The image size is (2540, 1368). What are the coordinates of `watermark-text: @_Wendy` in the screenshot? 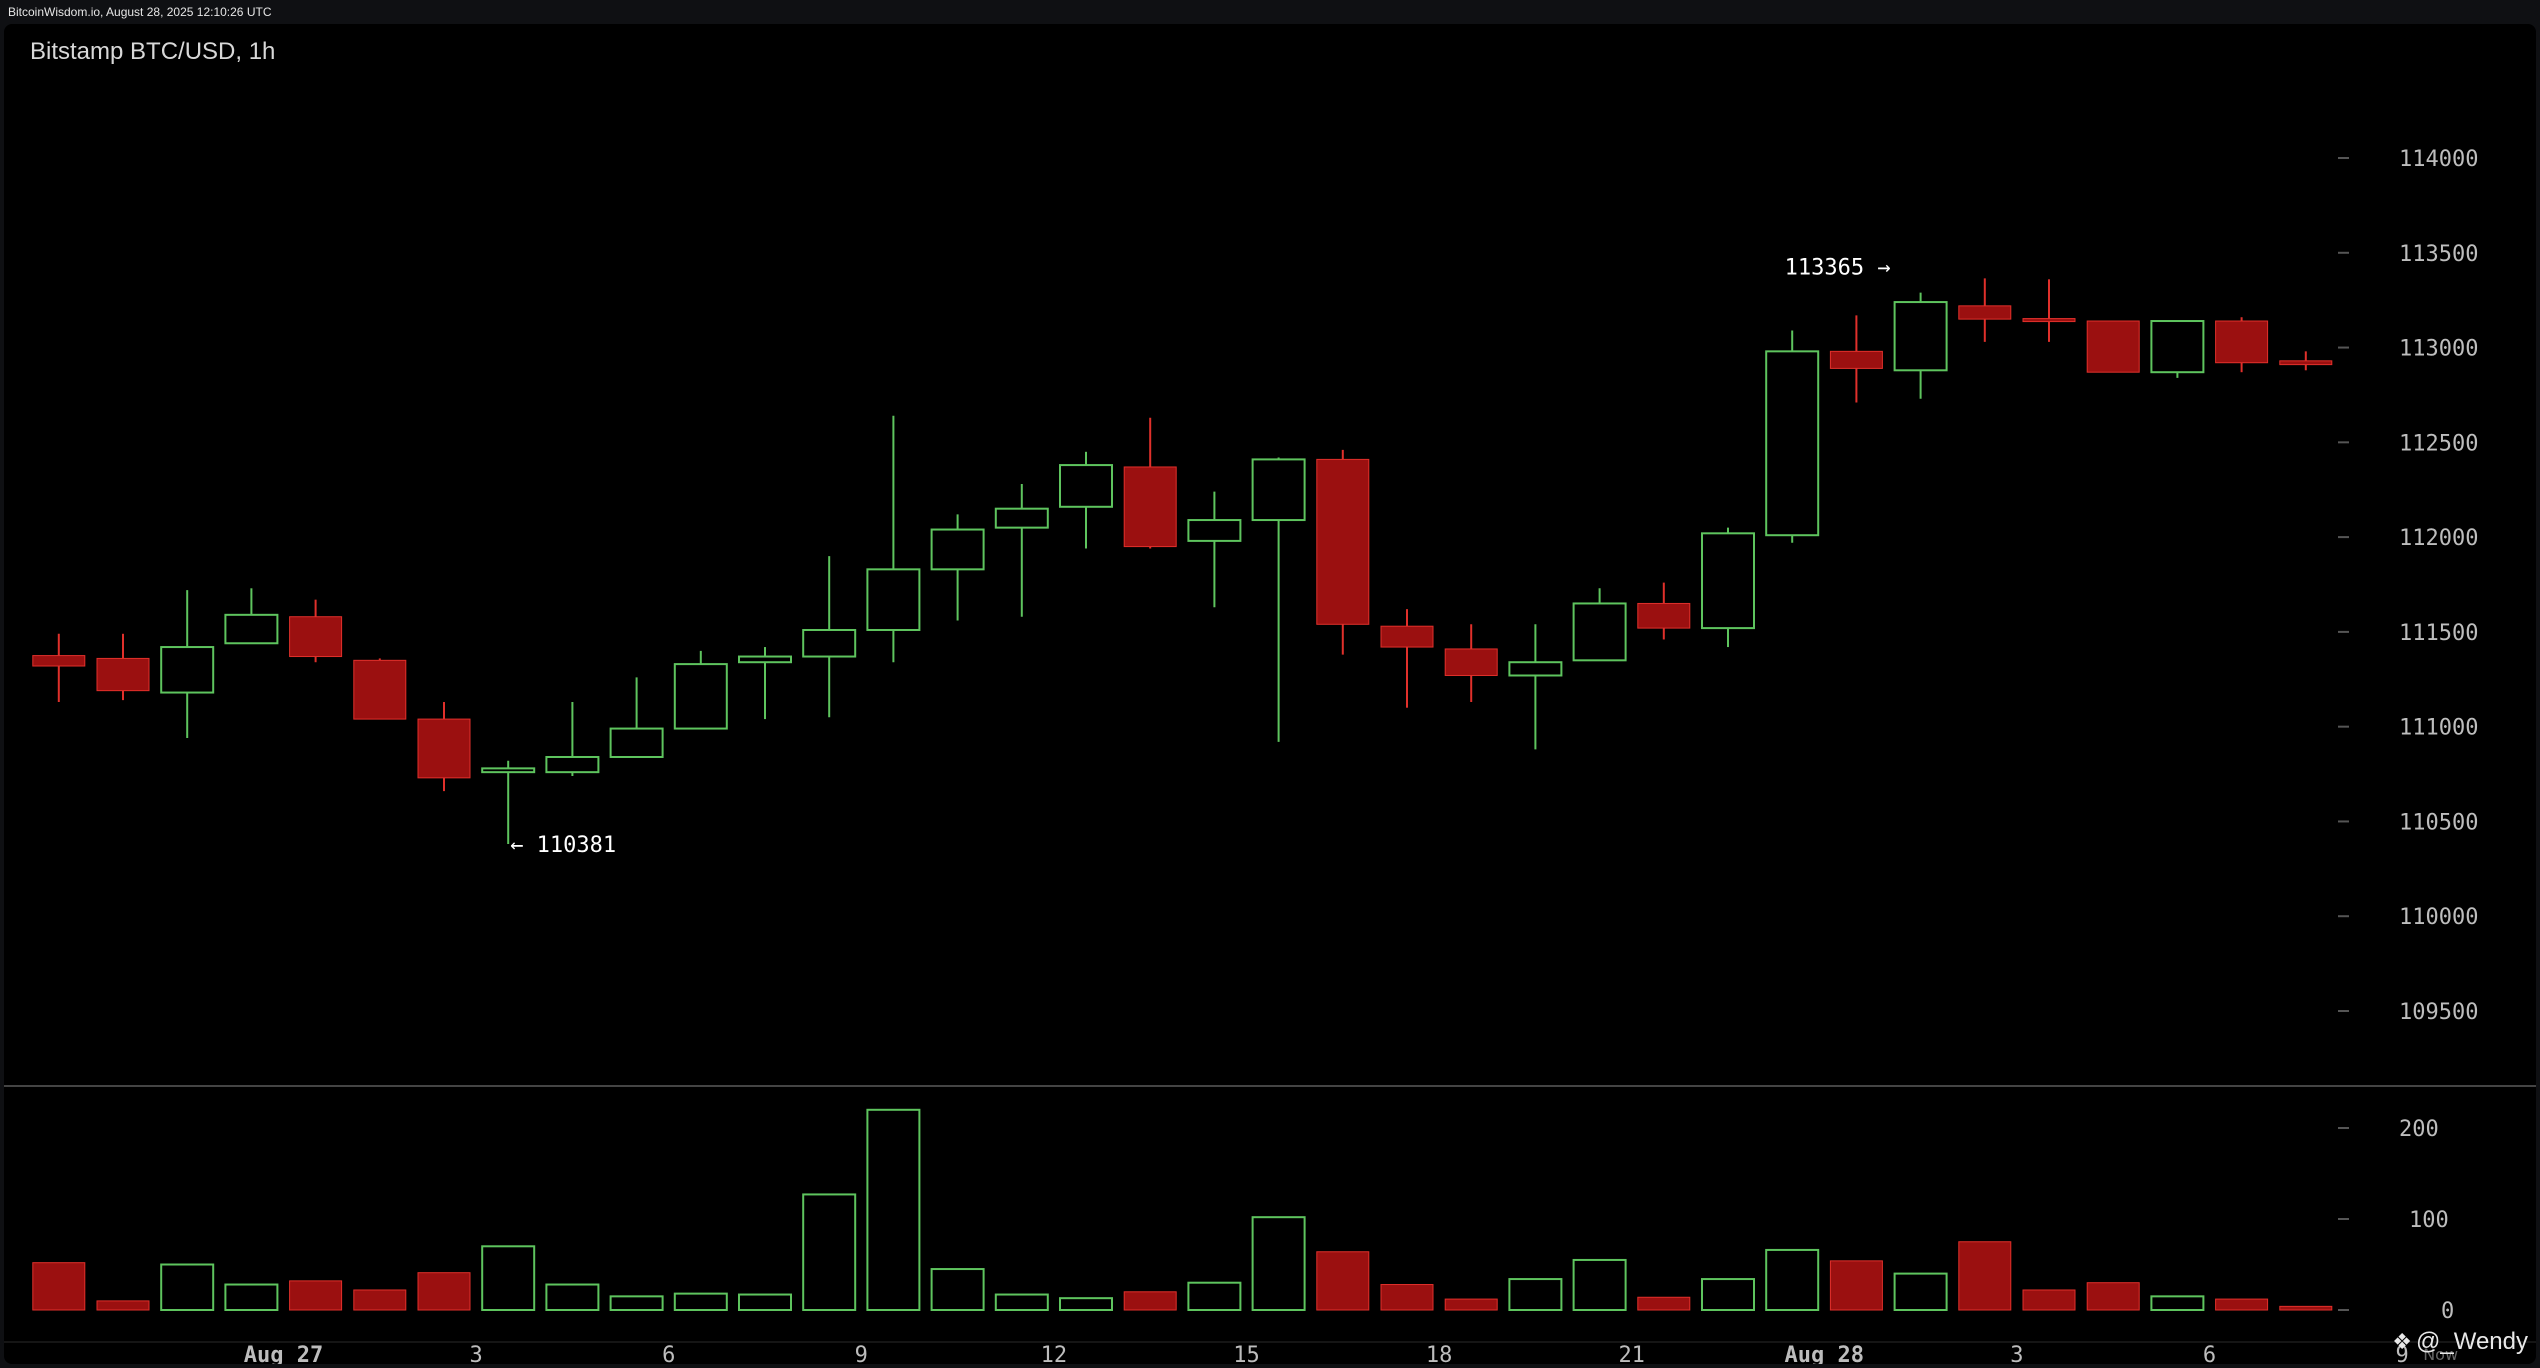 It's located at (2472, 1341).